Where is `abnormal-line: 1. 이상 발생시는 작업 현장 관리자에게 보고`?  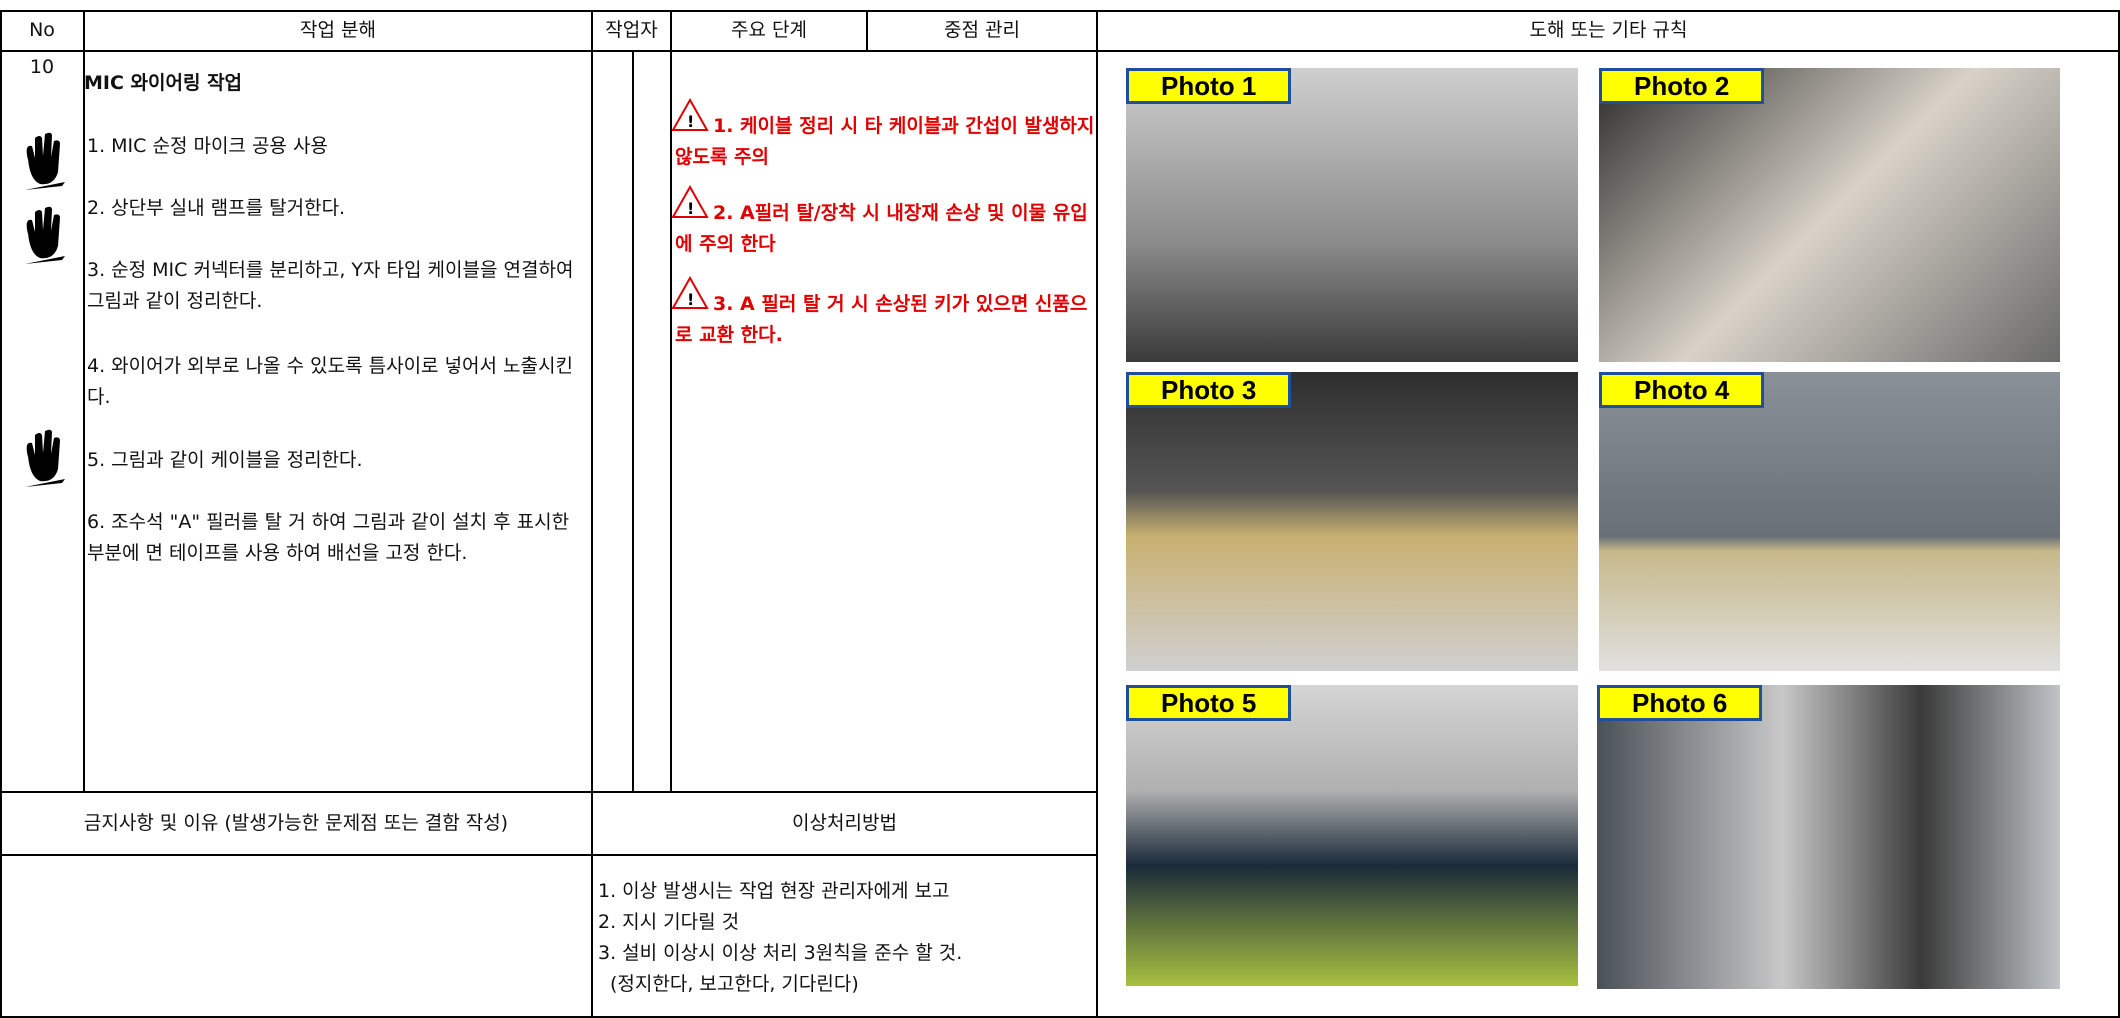
abnormal-line: 1. 이상 발생시는 작업 현장 관리자에게 보고 is located at coordinates (774, 891).